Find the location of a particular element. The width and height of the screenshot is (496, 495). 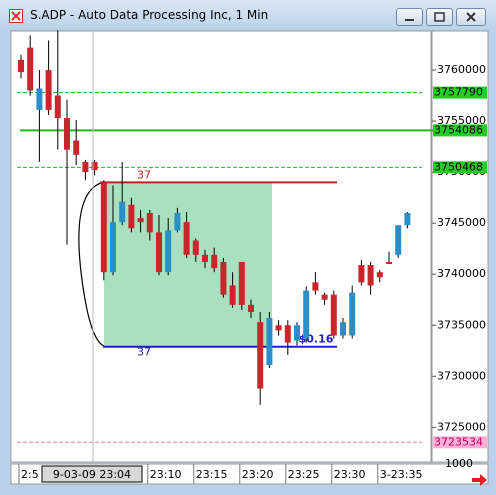

level-label: 3757790 is located at coordinates (458, 92).